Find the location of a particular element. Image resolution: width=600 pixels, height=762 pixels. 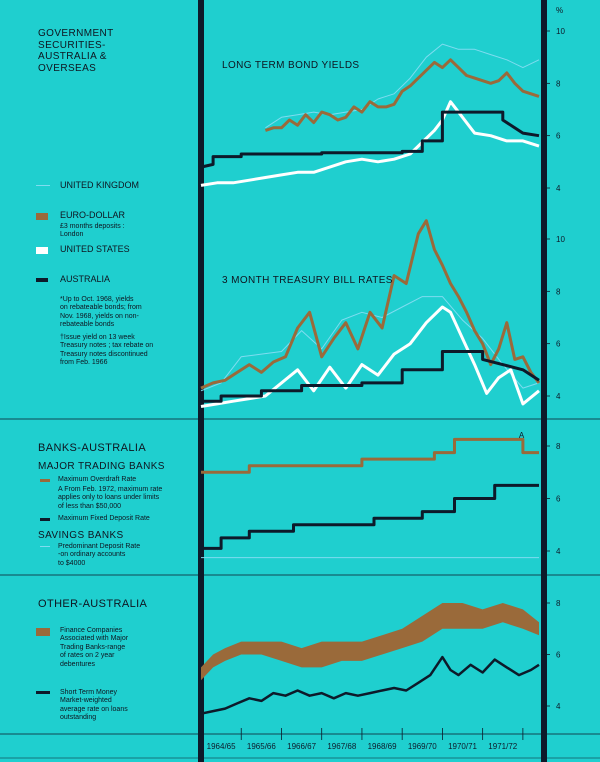

finance-band is located at coordinates (370, 642).